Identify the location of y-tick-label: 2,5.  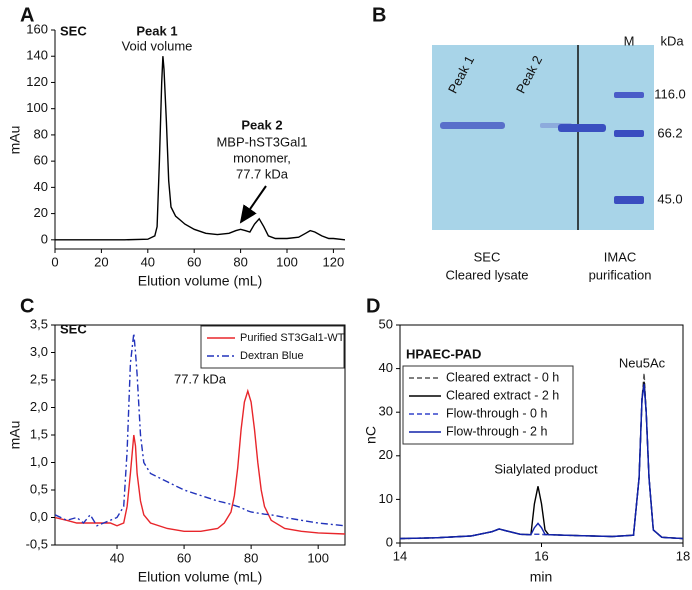
(39, 378).